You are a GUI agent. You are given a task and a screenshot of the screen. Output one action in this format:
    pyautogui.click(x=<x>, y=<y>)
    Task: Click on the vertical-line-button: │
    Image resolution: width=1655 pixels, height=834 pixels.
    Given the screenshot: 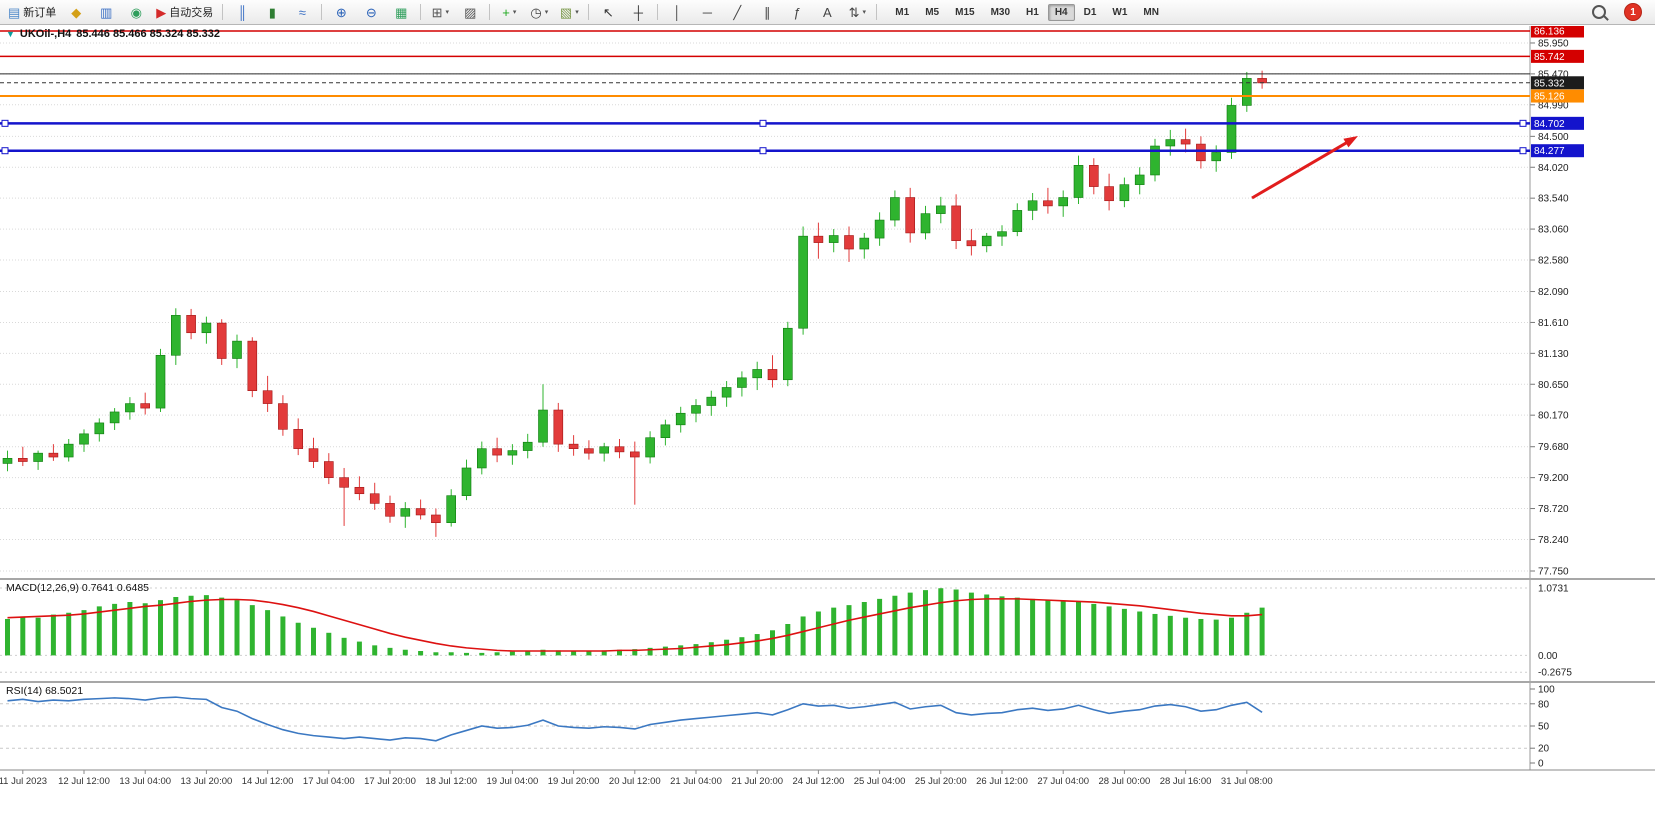 What is the action you would take?
    pyautogui.click(x=677, y=12)
    